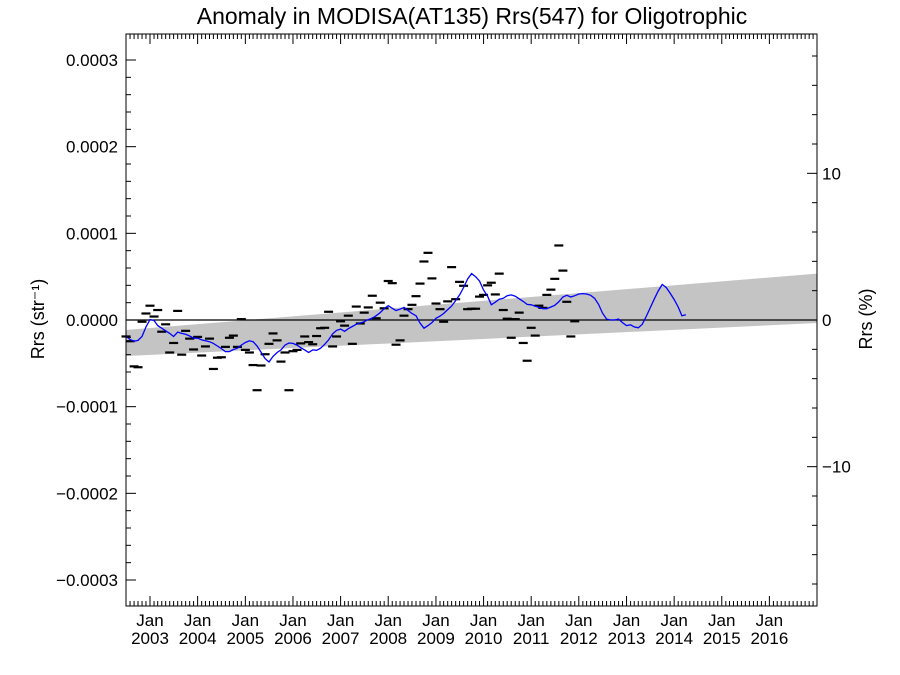 Image resolution: width=900 pixels, height=675 pixels. Describe the element at coordinates (87, 580) in the screenshot. I see `y-tick-label-left: −0.0003` at that location.